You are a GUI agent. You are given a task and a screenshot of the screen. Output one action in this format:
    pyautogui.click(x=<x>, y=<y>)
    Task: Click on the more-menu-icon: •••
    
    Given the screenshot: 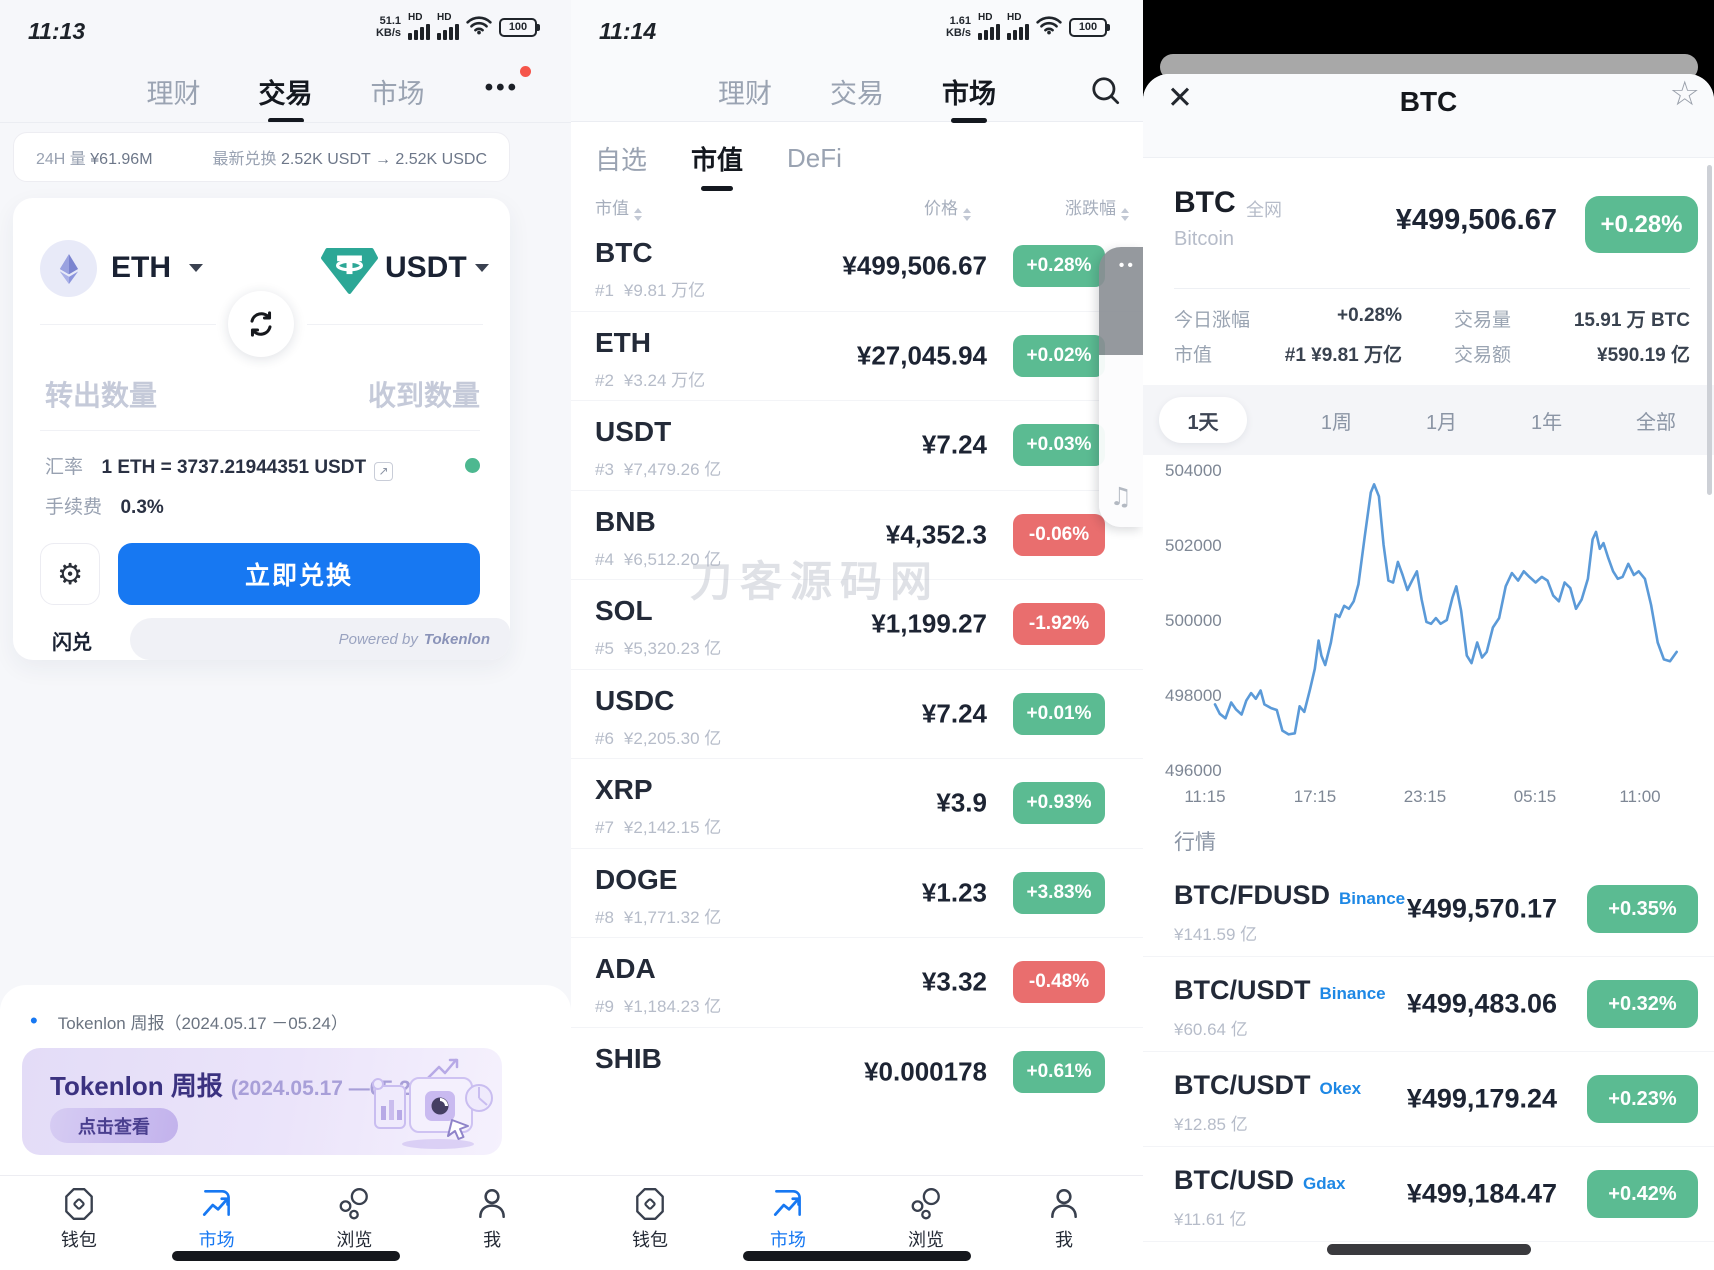 What is the action you would take?
    pyautogui.click(x=508, y=84)
    